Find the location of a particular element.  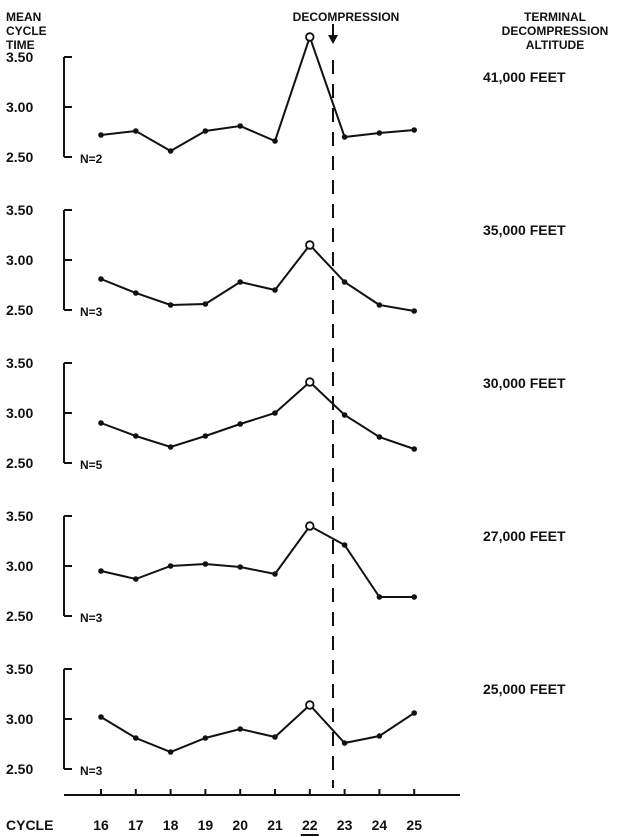

altitude-label: 27,000 FEET is located at coordinates (524, 536).